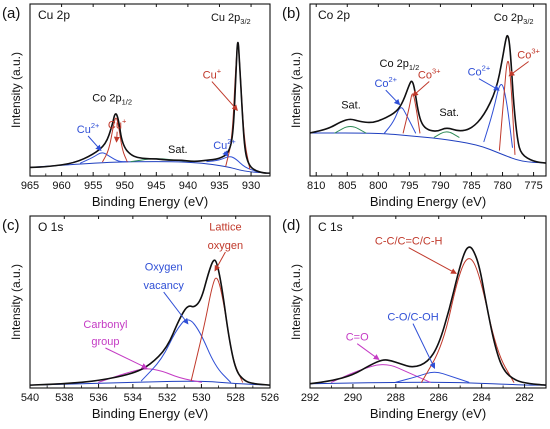 The image size is (550, 429). Describe the element at coordinates (330, 227) in the screenshot. I see `panel-title: C 1s` at that location.